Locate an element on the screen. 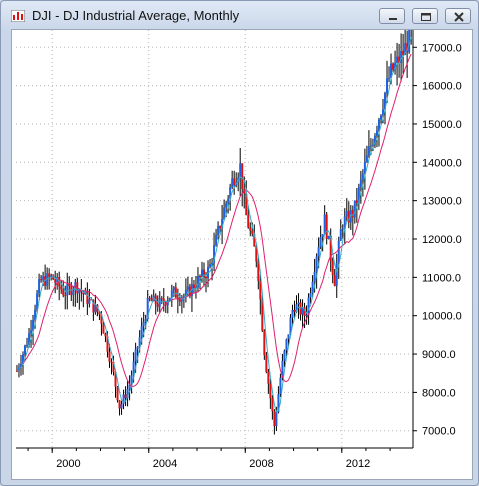 The image size is (479, 486). close-button is located at coordinates (458, 16).